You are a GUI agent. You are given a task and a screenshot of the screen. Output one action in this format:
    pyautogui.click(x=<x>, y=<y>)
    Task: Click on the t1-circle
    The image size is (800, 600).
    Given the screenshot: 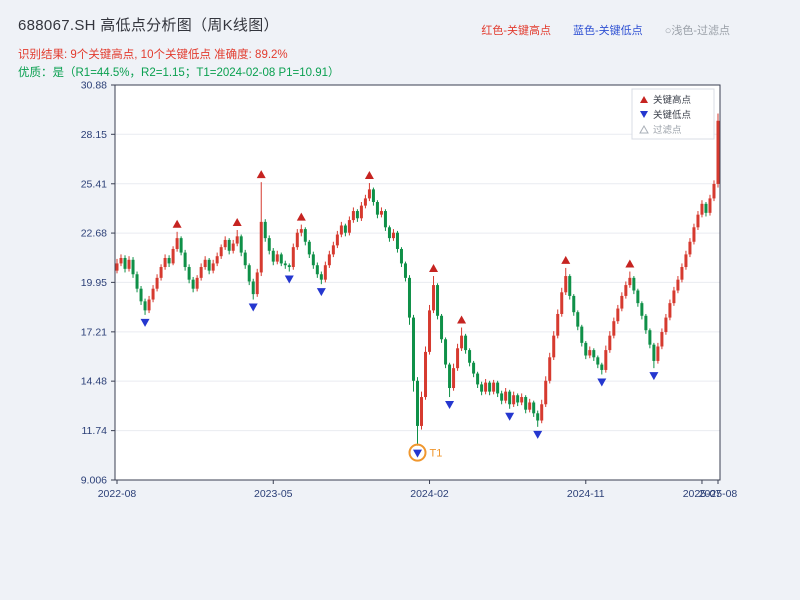 What is the action you would take?
    pyautogui.click(x=417, y=452)
    